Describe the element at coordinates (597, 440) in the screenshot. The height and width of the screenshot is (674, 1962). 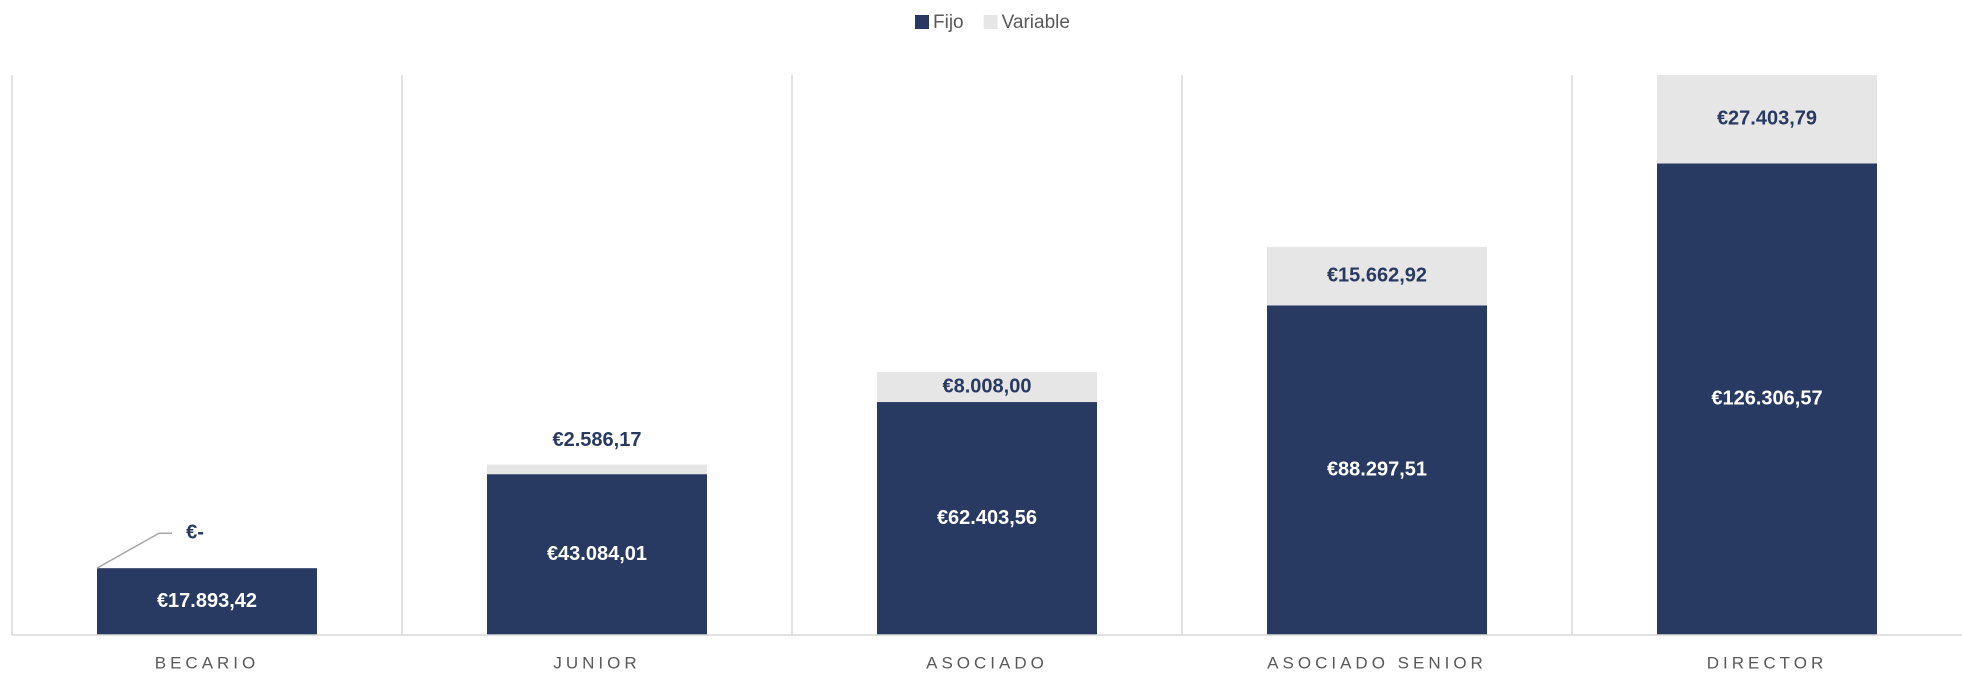
I see `value-label: €2.586,17` at that location.